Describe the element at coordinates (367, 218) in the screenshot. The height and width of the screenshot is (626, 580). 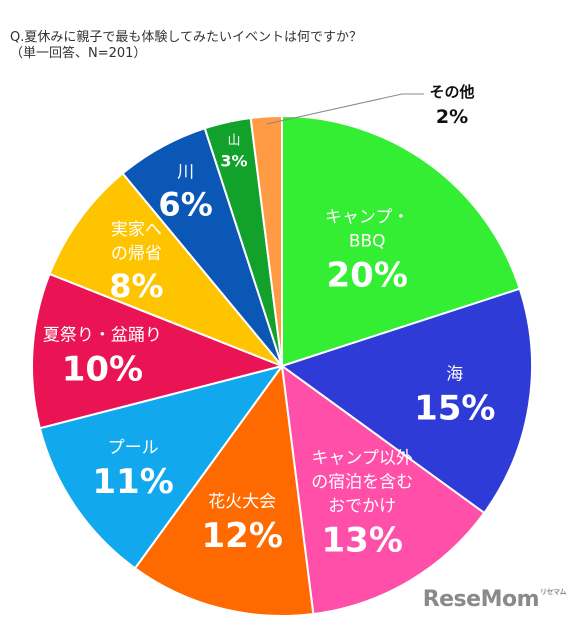
I see `slice-label-1-line-1: キャンプ・` at that location.